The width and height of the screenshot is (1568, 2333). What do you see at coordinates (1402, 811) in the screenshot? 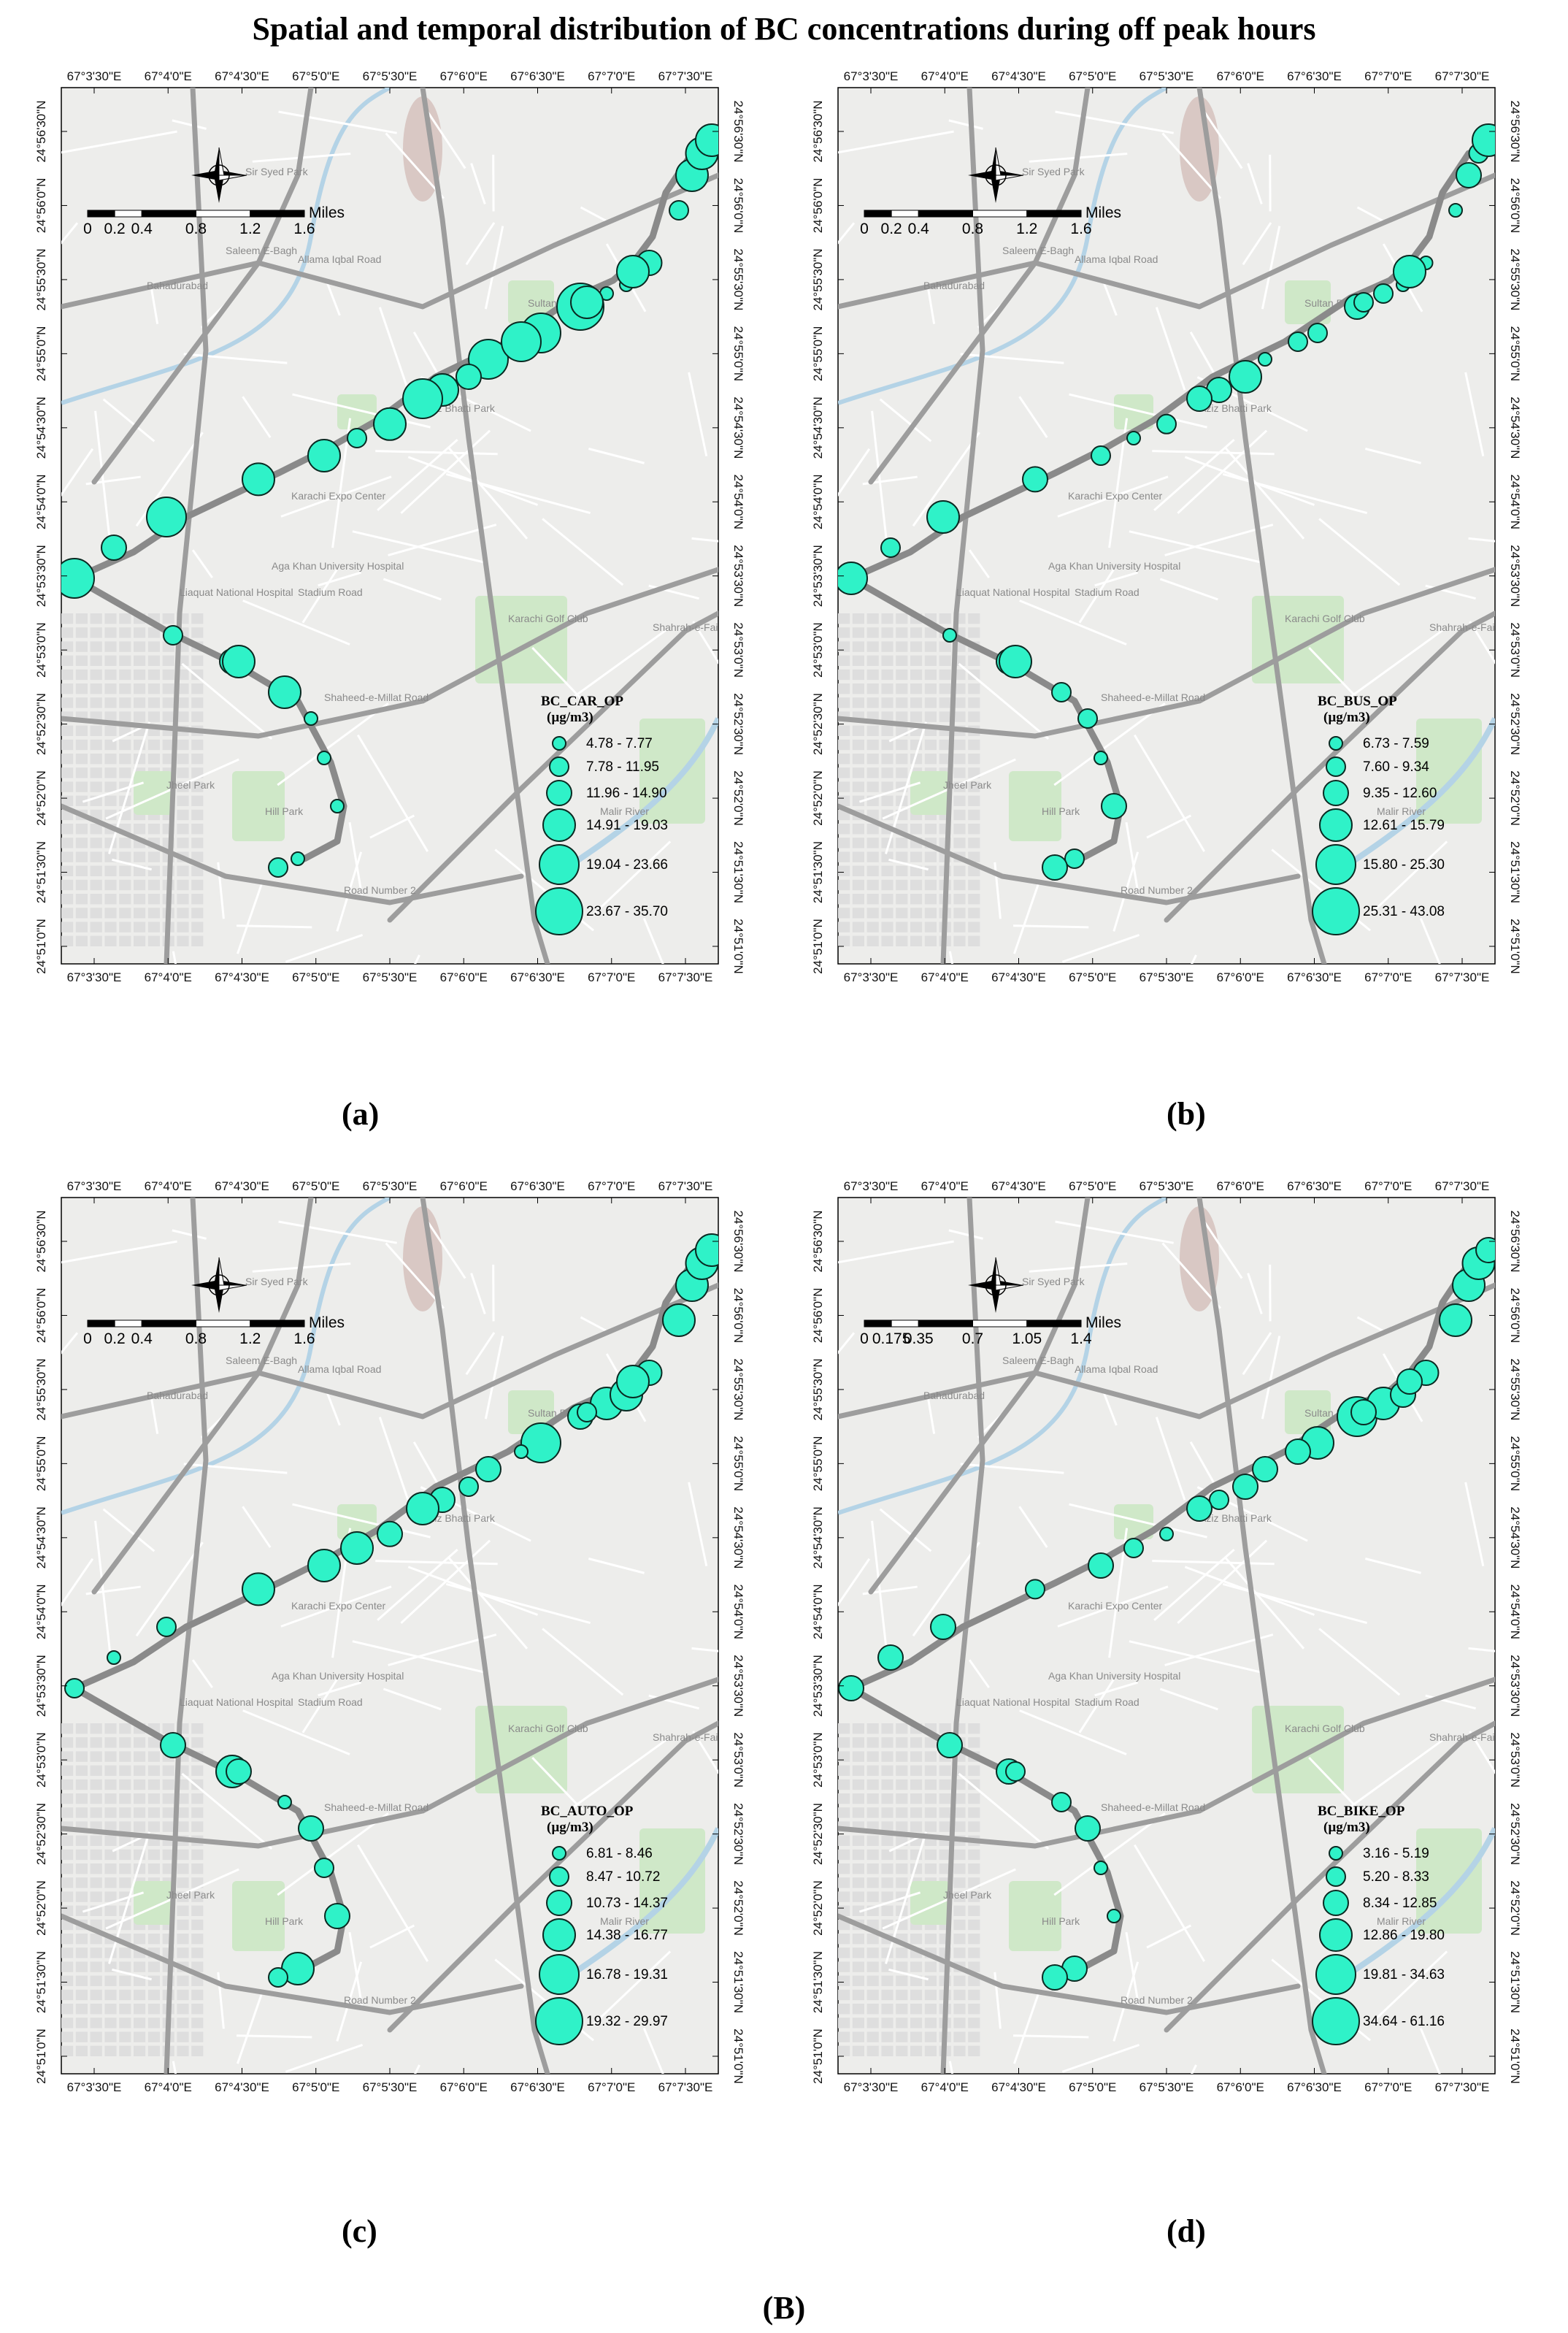
I see `place-label: Malir River` at bounding box center [1402, 811].